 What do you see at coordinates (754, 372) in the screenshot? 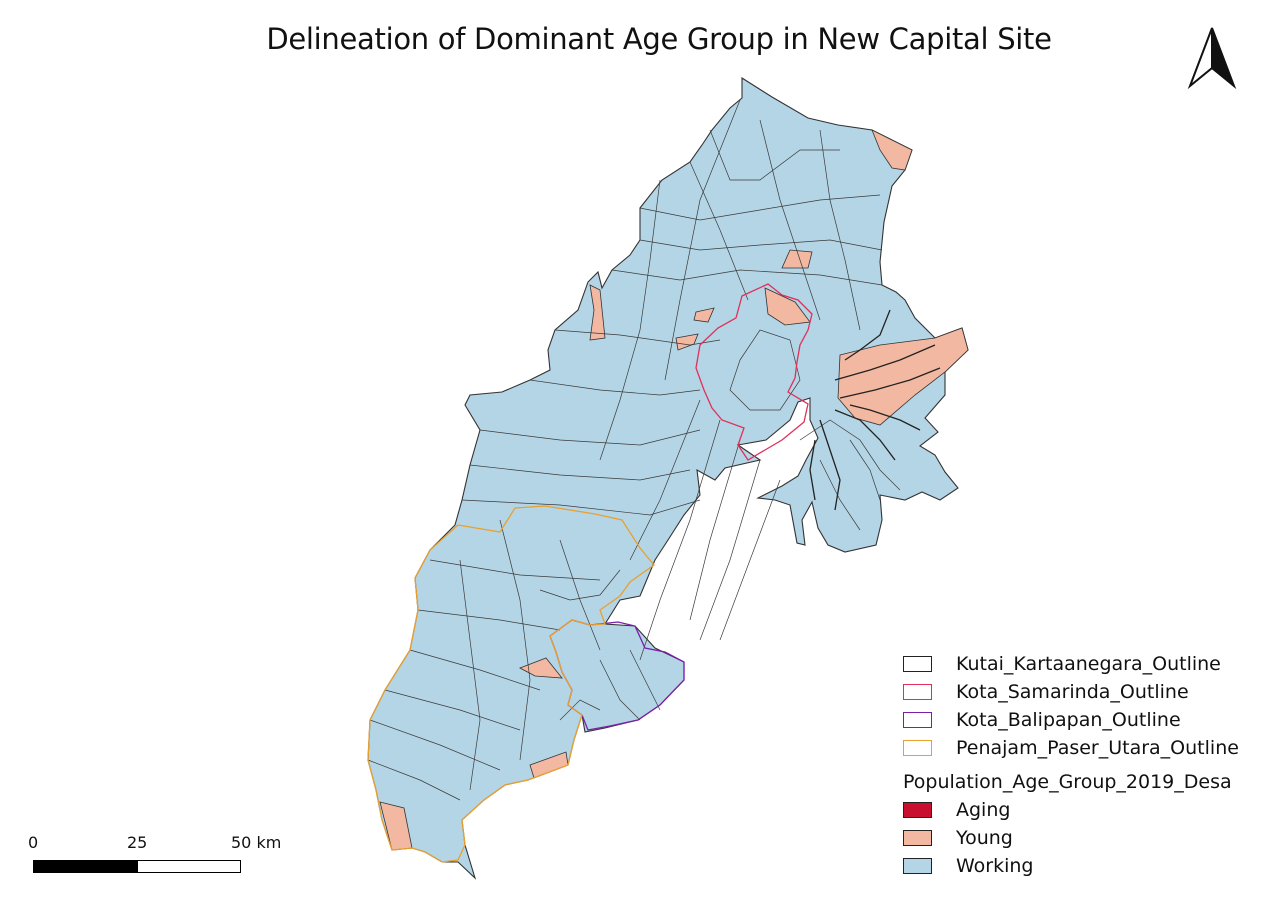
I see `kota-samarinda-outline` at bounding box center [754, 372].